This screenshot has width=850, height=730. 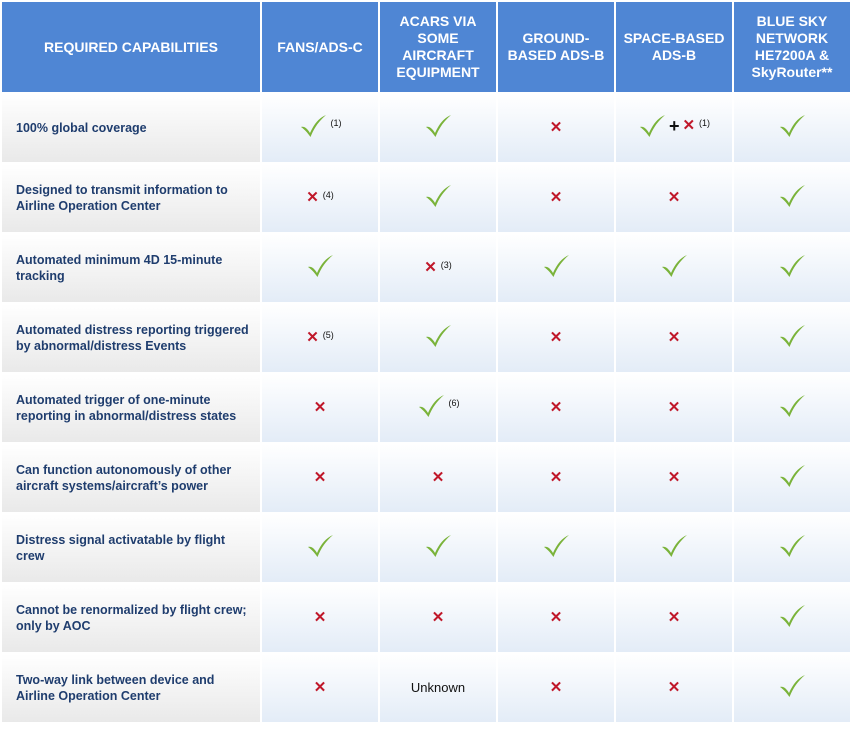 I want to click on table-cell: Unknown, so click(x=438, y=688).